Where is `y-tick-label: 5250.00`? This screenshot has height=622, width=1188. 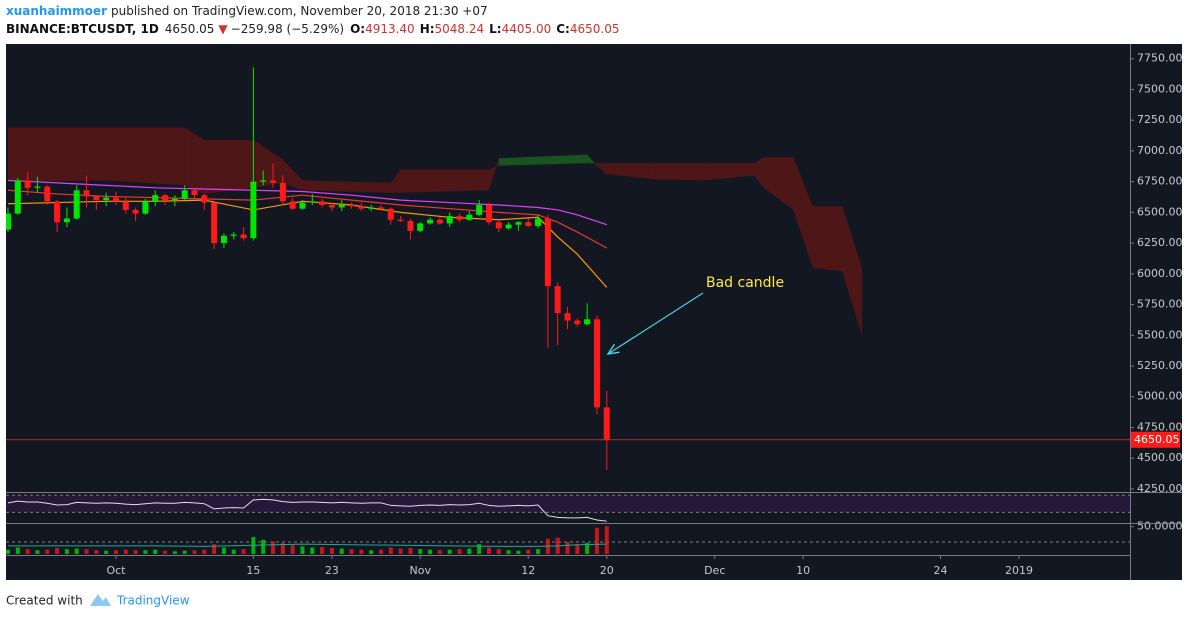
y-tick-label: 5250.00 is located at coordinates (1160, 365).